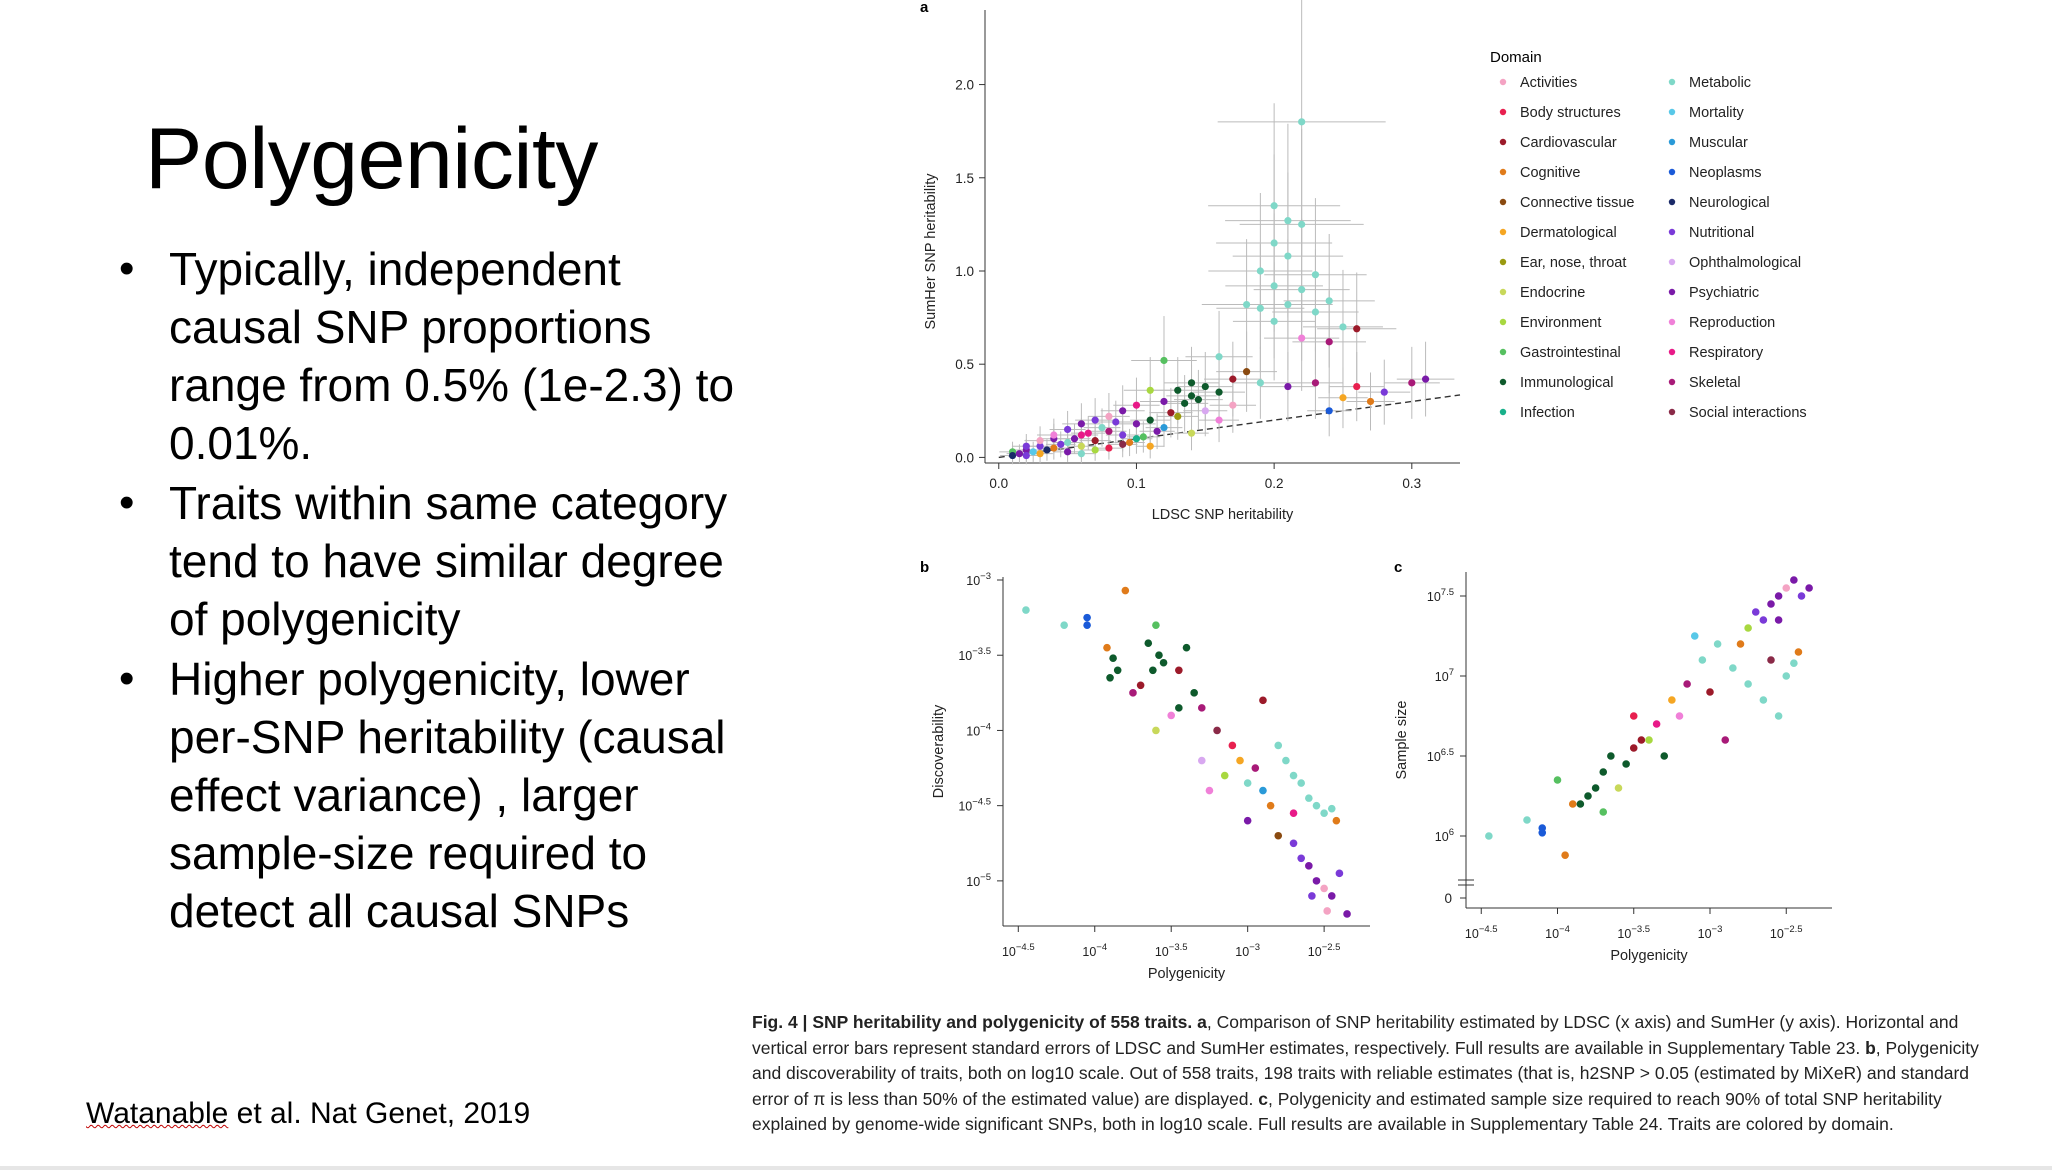  I want to click on panel-label-a: a, so click(924, 8).